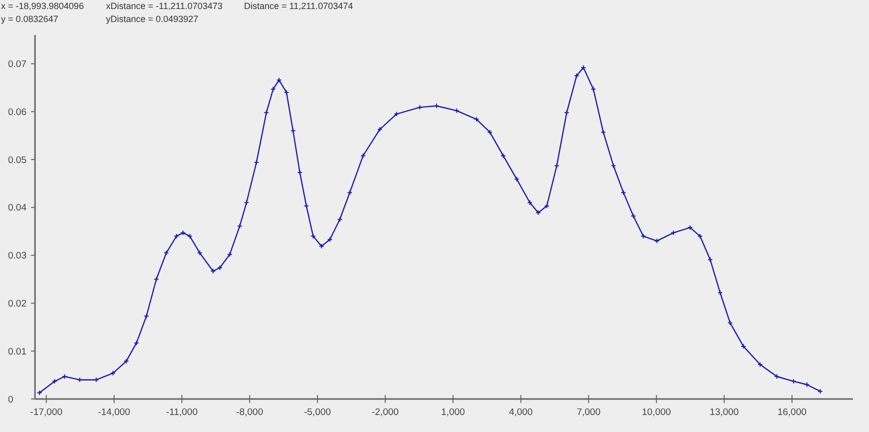  I want to click on y-tick-label: 0, so click(11, 400).